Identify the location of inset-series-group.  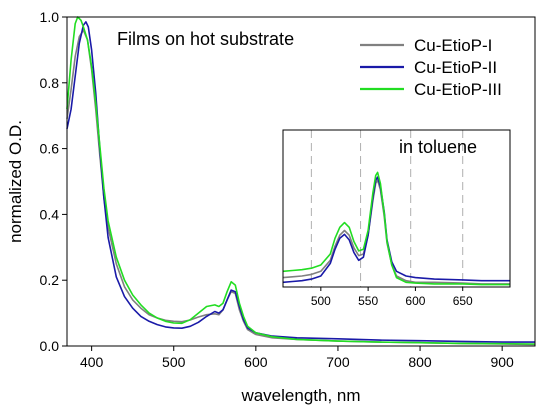
(396, 228).